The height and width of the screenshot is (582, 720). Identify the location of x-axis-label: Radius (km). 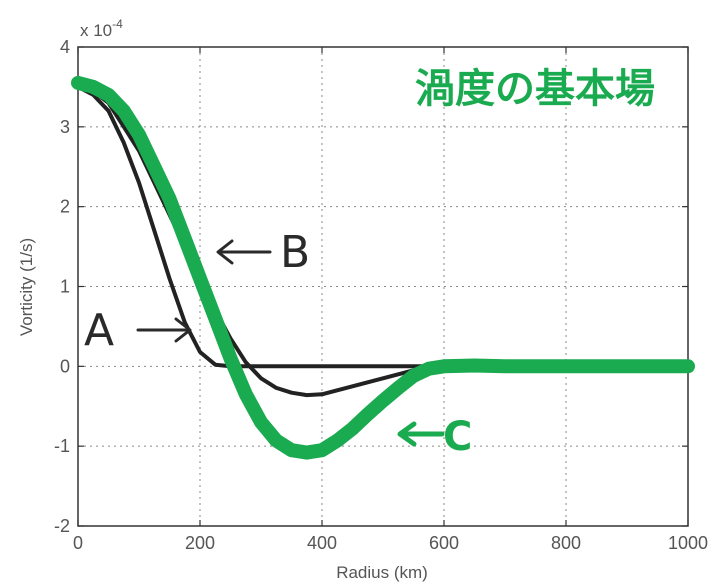
(382, 572).